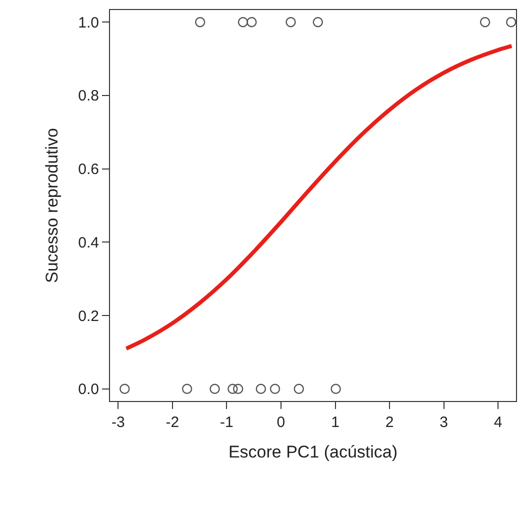  I want to click on x-tick-label: -3, so click(118, 422).